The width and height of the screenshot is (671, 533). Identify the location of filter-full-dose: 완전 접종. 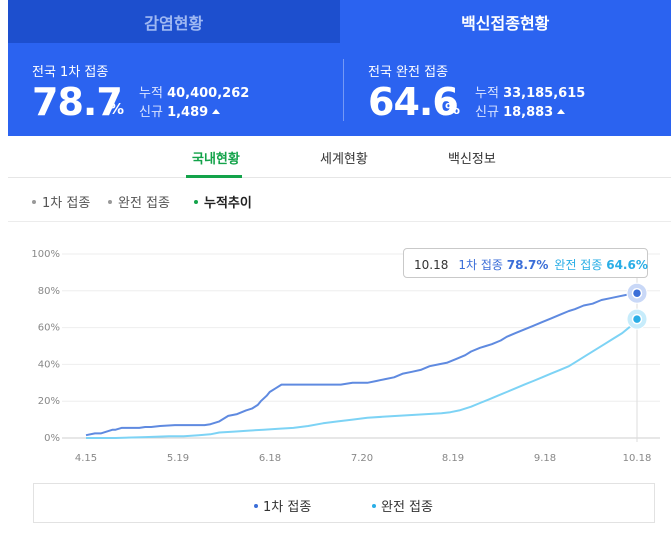
(139, 201).